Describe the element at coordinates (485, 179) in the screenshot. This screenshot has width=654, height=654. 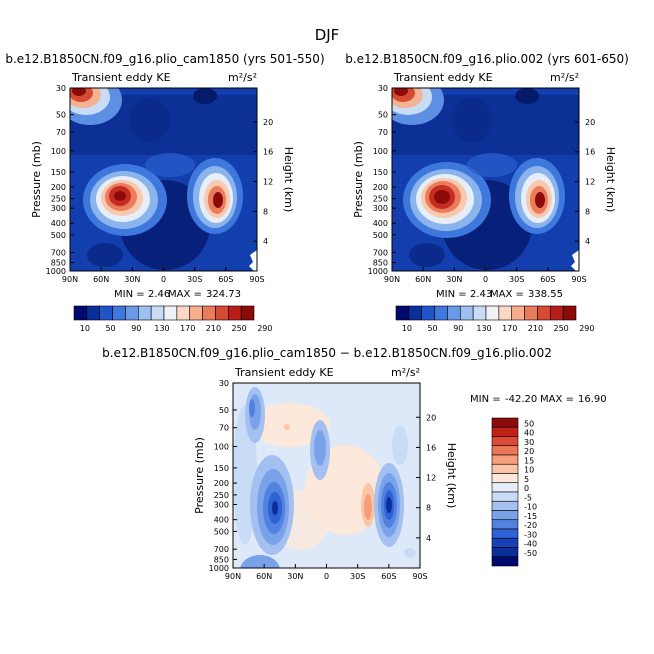
I see `panel-2-field` at that location.